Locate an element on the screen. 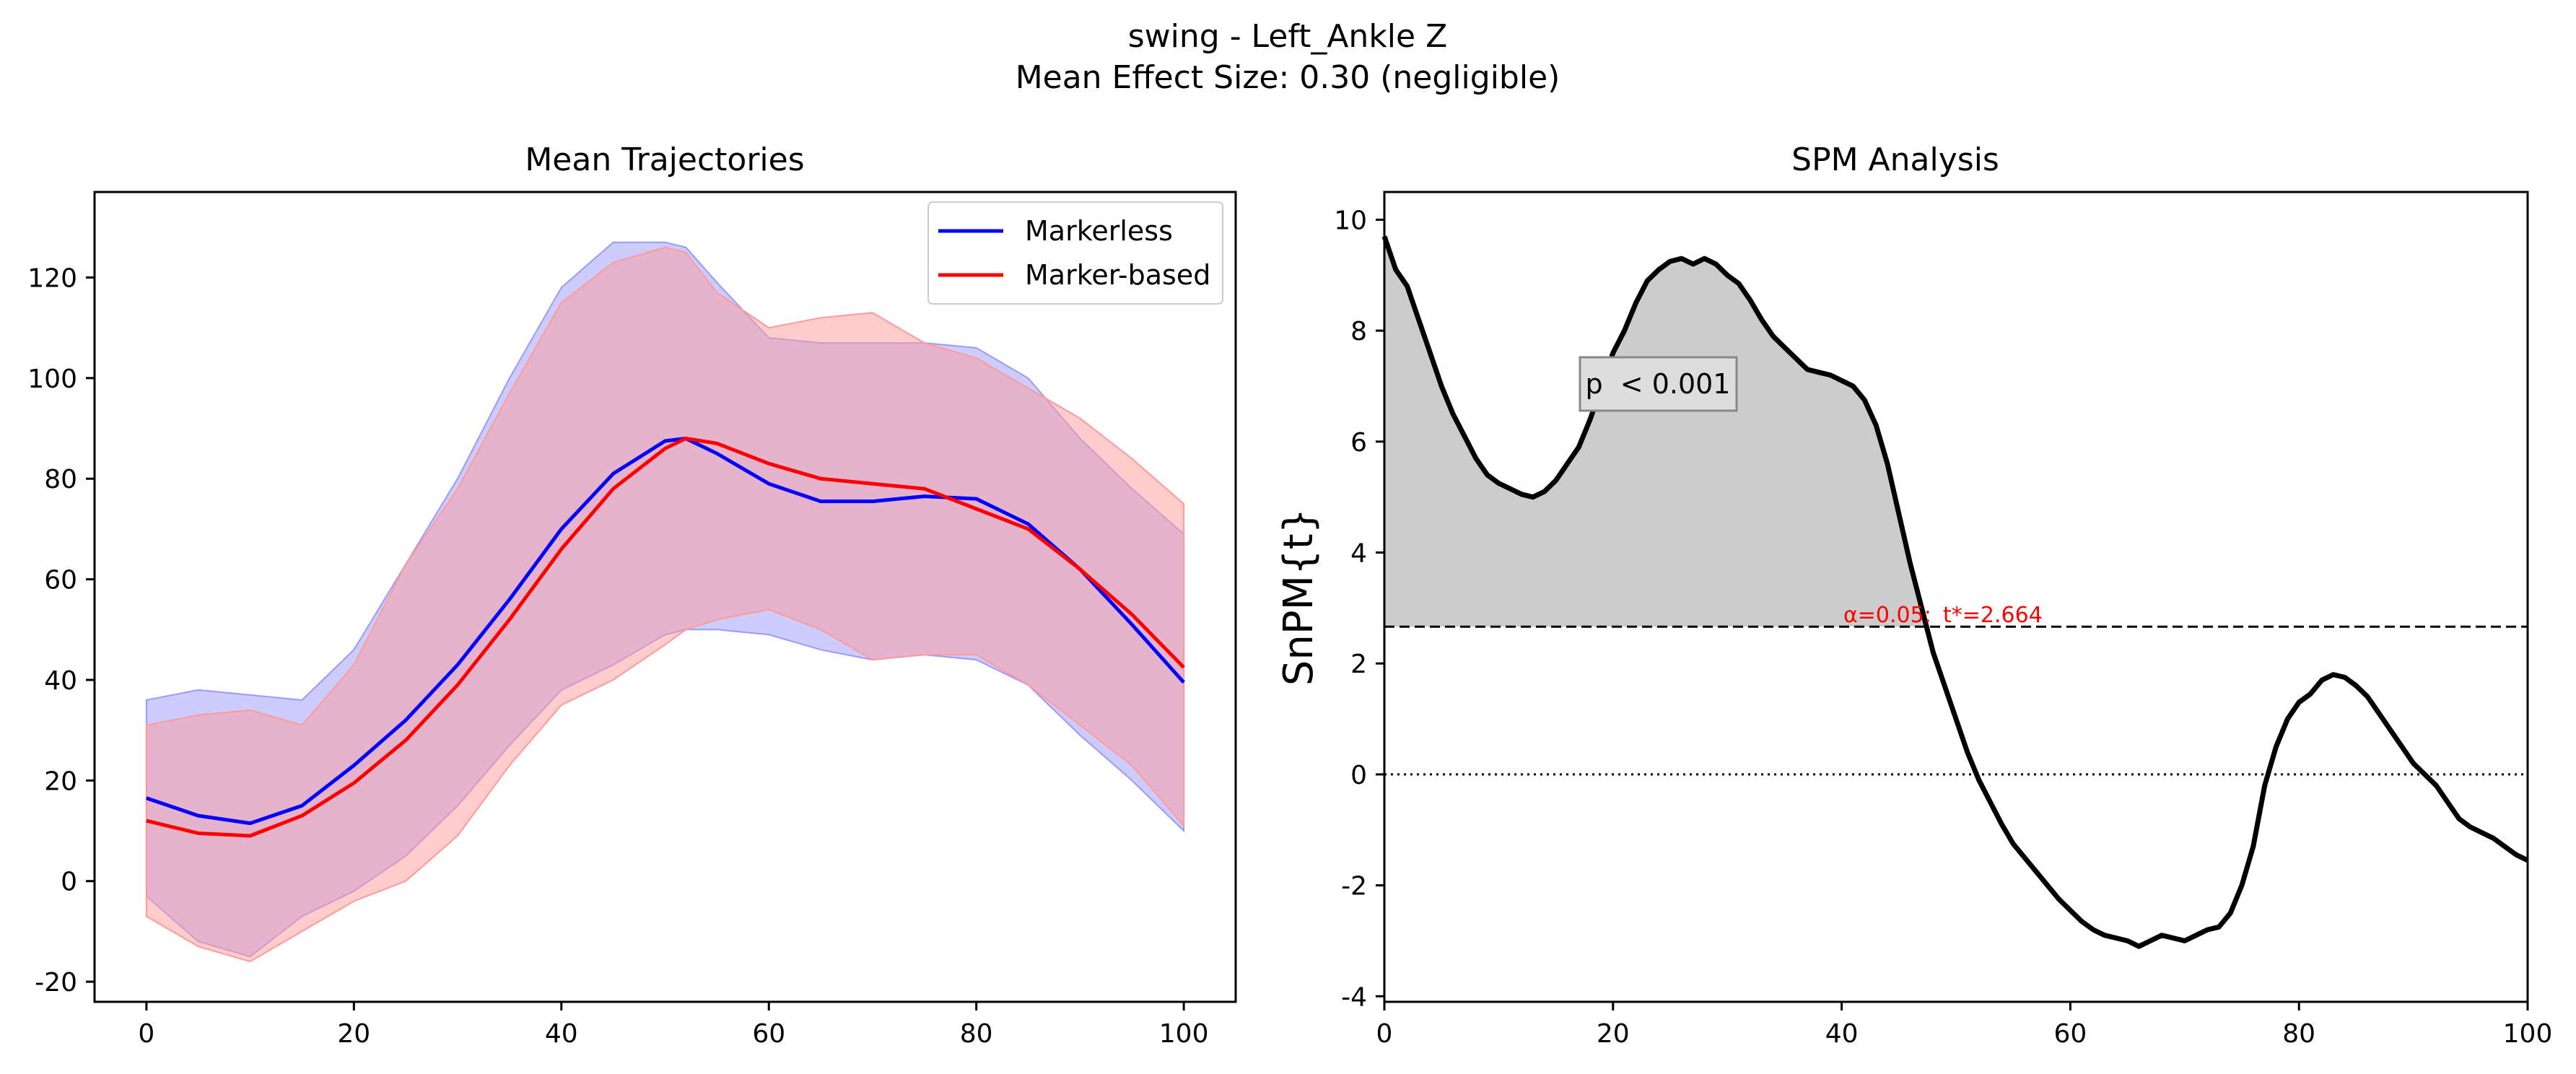 This screenshot has width=2576, height=1074. suprathreshold-cluster is located at coordinates (1655, 432).